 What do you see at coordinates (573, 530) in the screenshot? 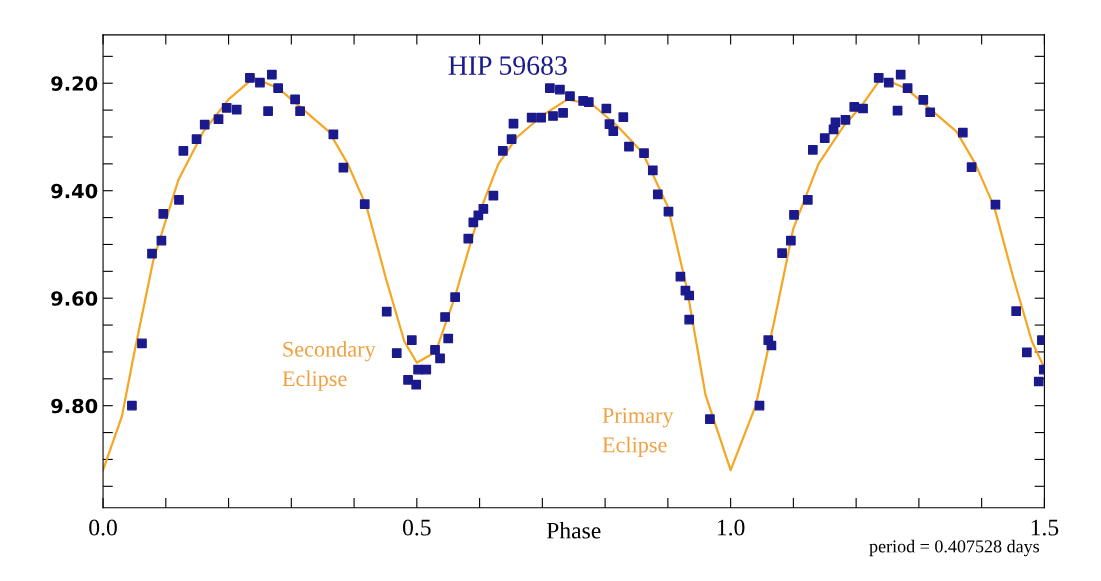
I see `x-axis-title: Phase` at bounding box center [573, 530].